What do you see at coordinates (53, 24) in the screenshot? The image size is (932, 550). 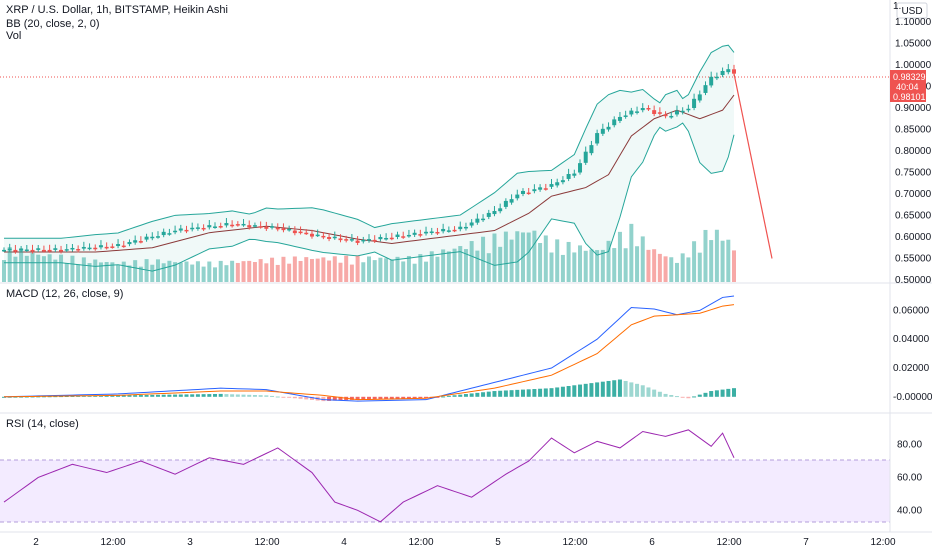 I see `bb-indicator-label: BB (20, close, 2, 0)` at bounding box center [53, 24].